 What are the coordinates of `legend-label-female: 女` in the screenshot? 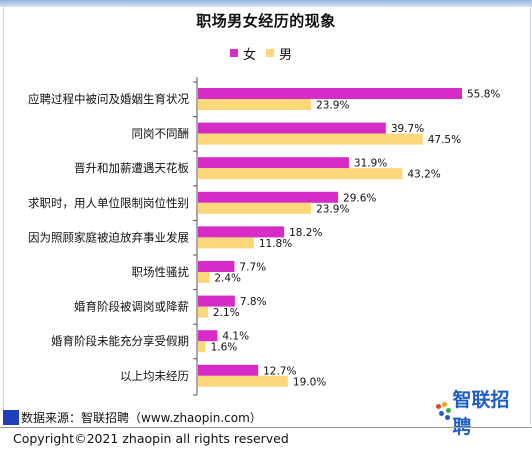 It's located at (250, 55).